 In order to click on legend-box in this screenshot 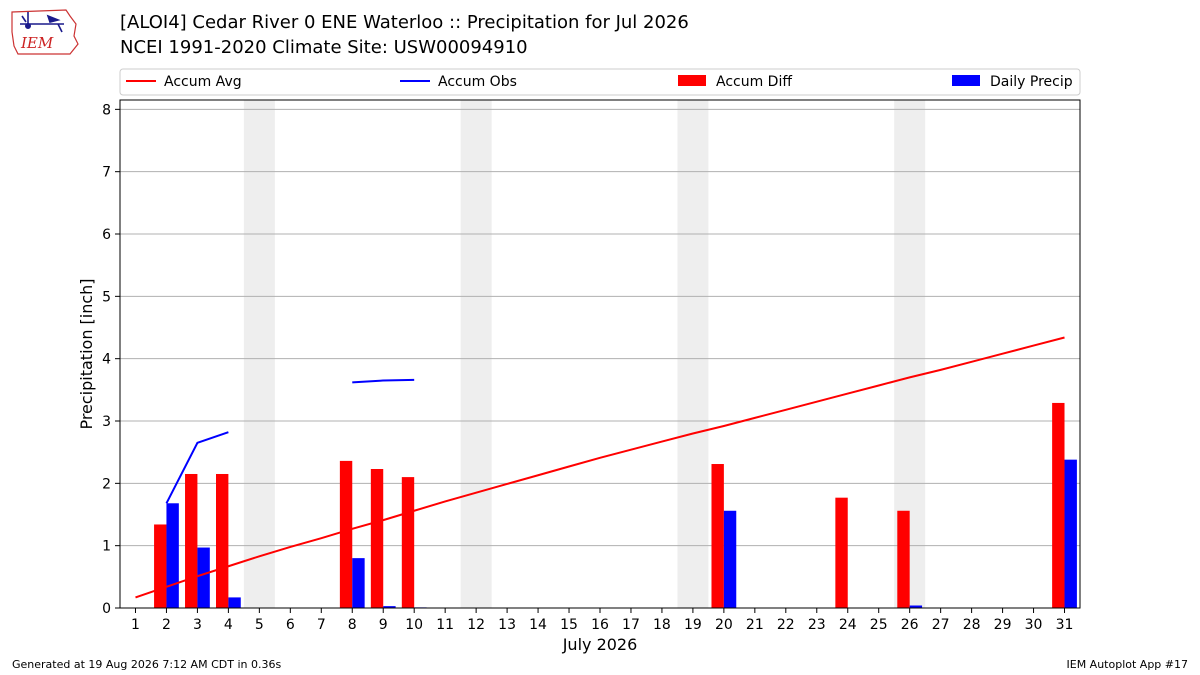, I will do `click(600, 82)`.